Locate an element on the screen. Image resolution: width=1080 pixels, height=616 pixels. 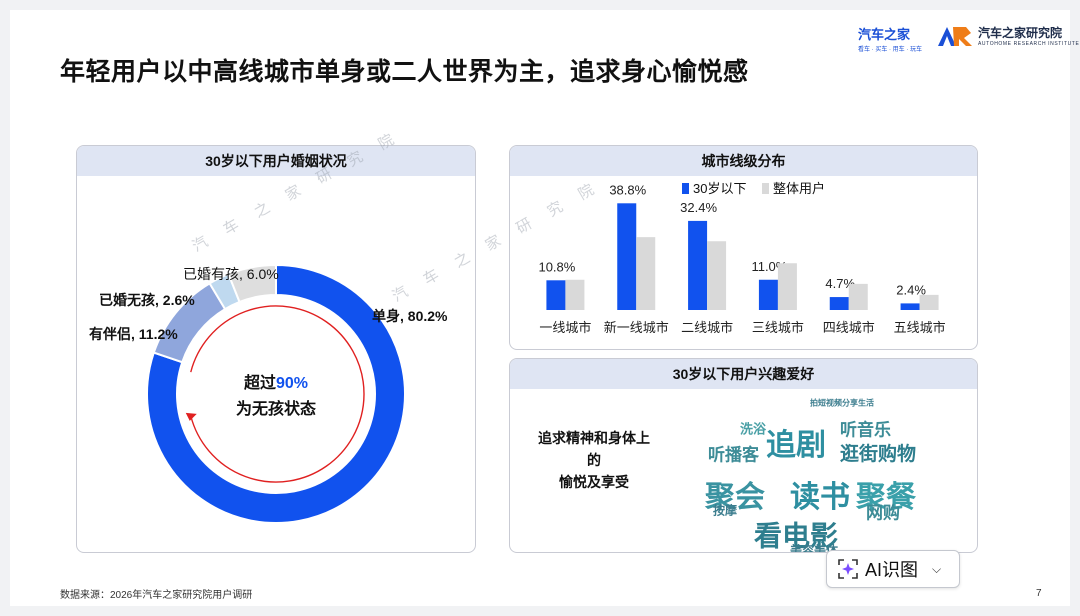
category-label-0: 一线城市 is located at coordinates (565, 327).